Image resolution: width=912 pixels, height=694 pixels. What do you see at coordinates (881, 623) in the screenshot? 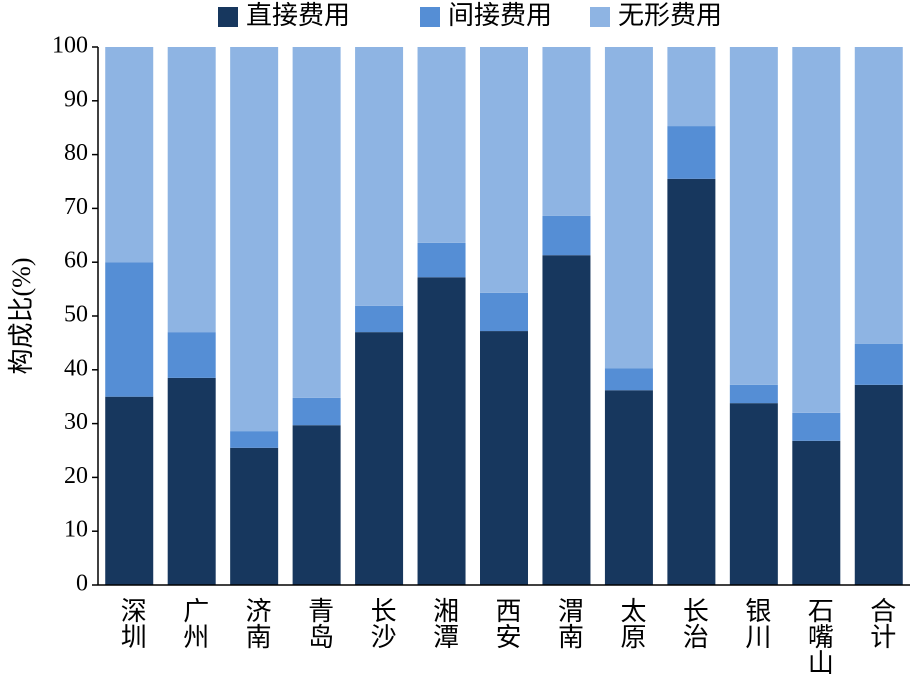
I see `x-tick-label: 合计` at bounding box center [881, 623].